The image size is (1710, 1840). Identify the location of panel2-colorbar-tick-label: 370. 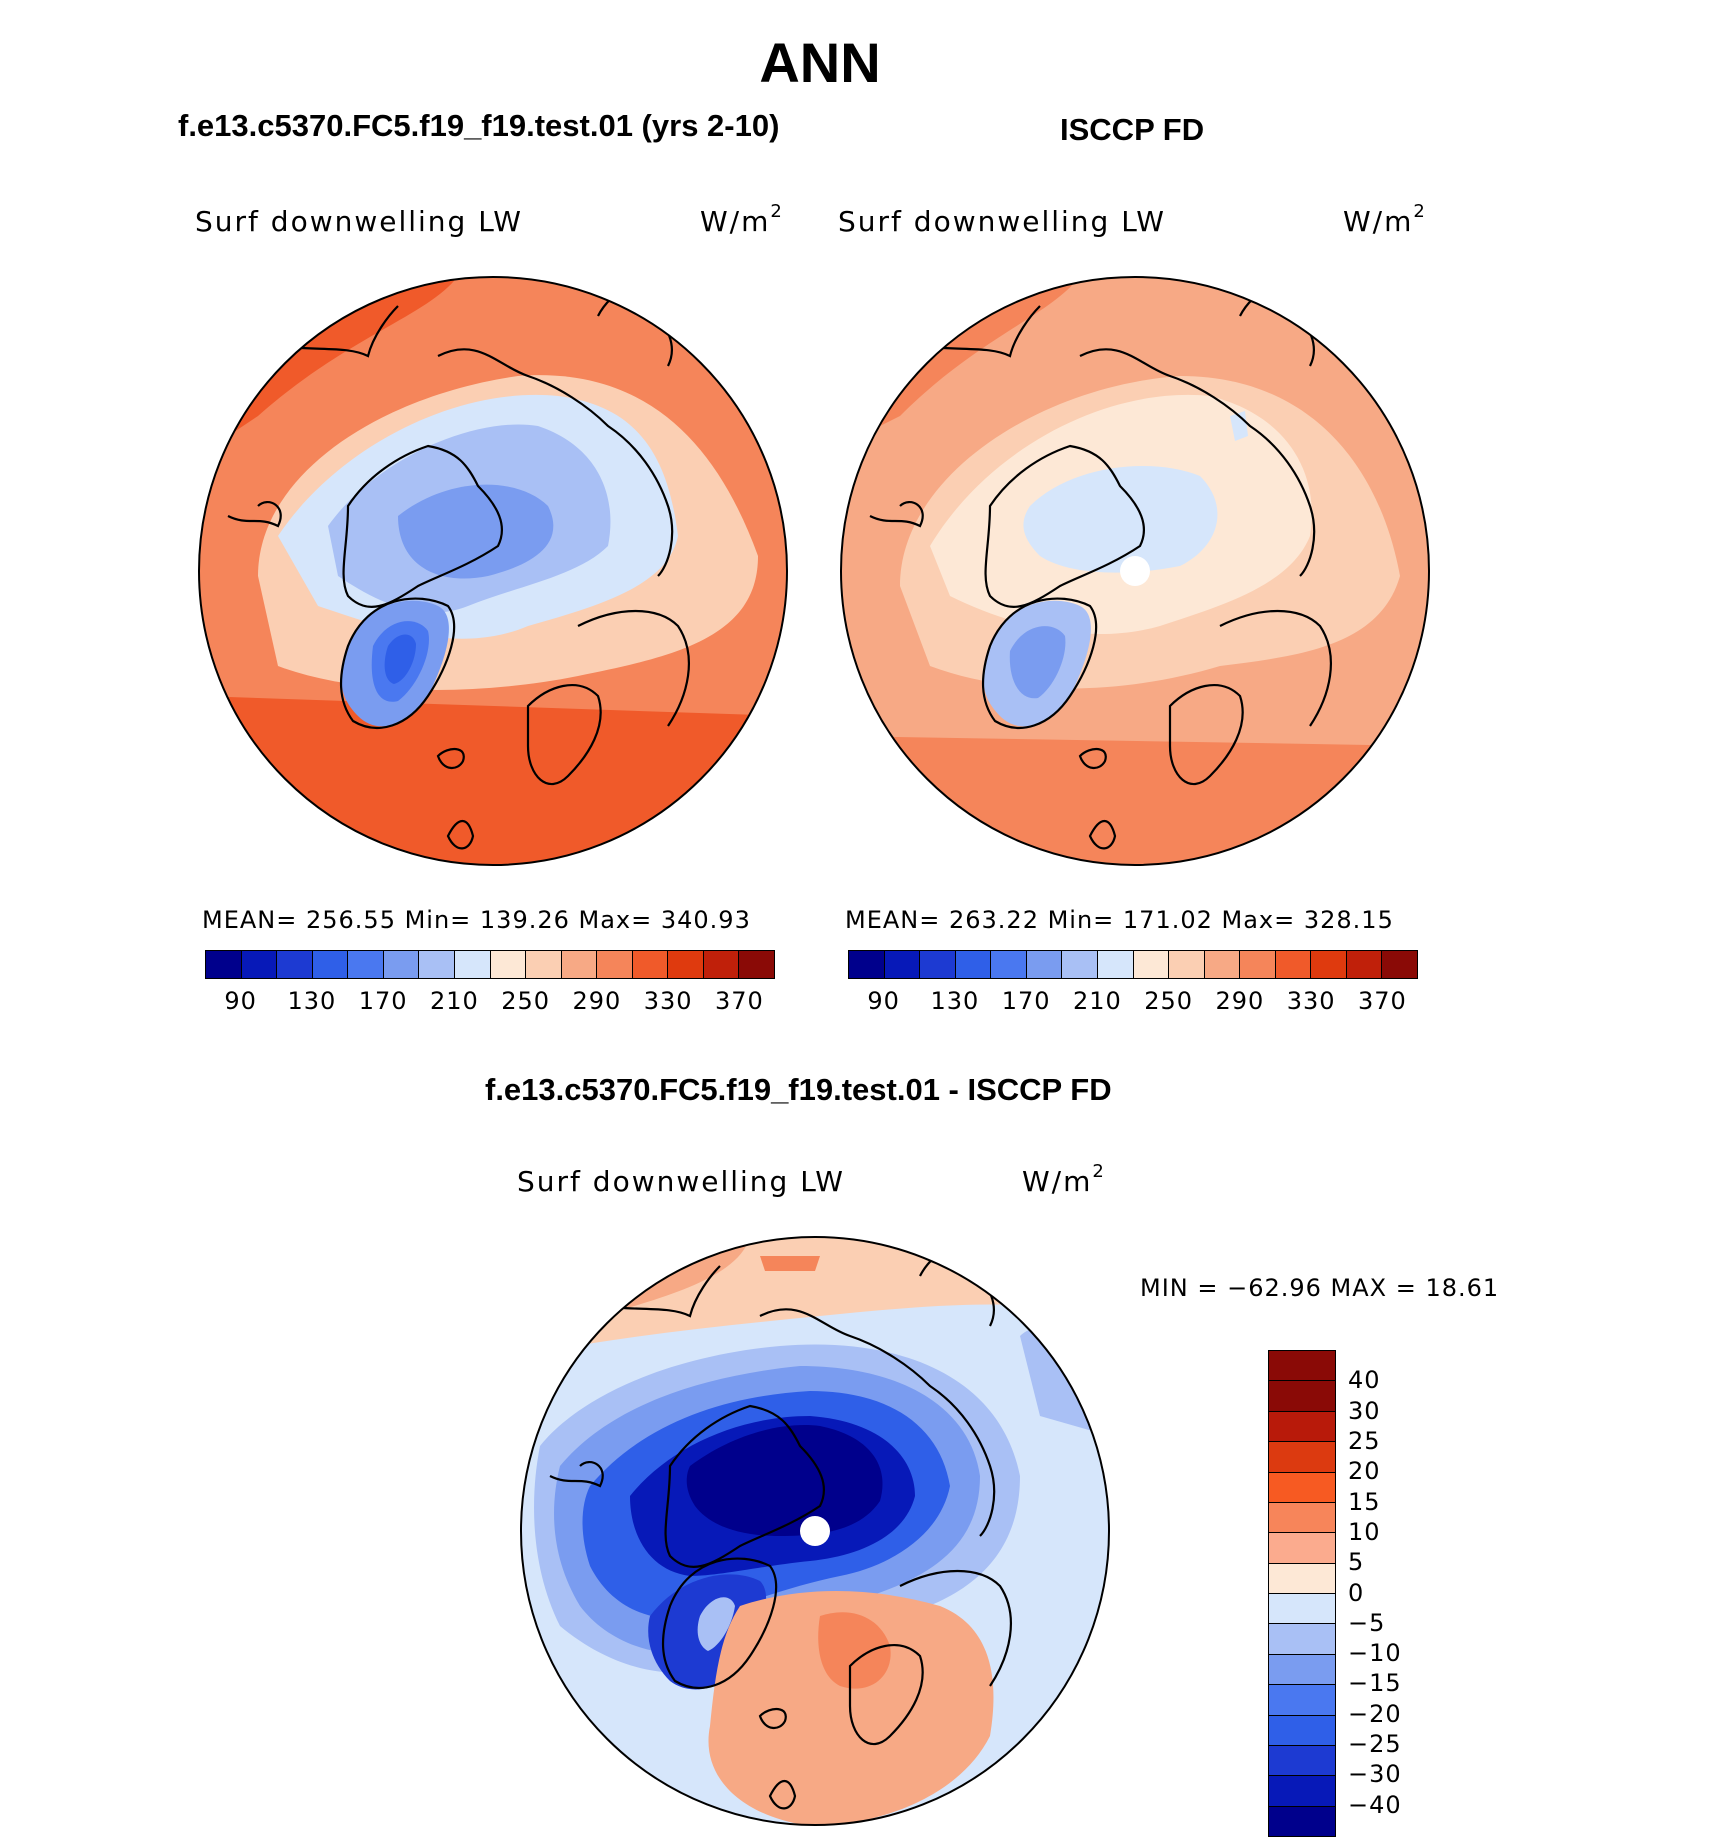
(1382, 1001).